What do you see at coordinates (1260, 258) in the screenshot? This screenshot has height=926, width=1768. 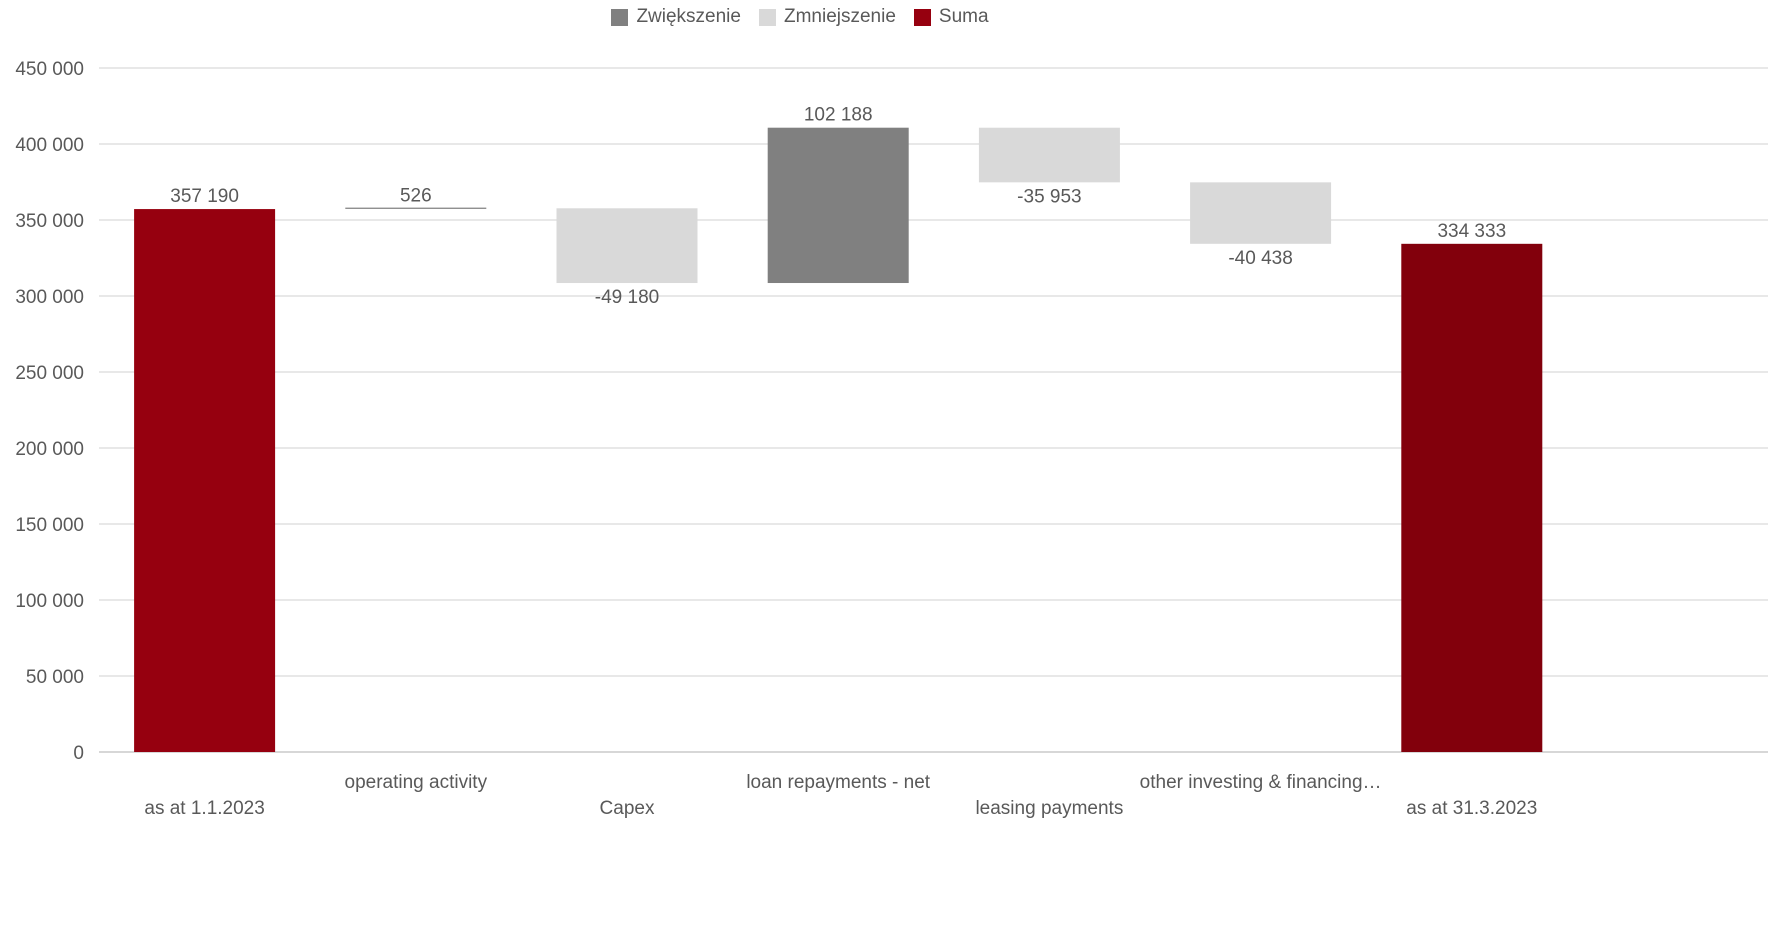 I see `value-label: -40 438` at bounding box center [1260, 258].